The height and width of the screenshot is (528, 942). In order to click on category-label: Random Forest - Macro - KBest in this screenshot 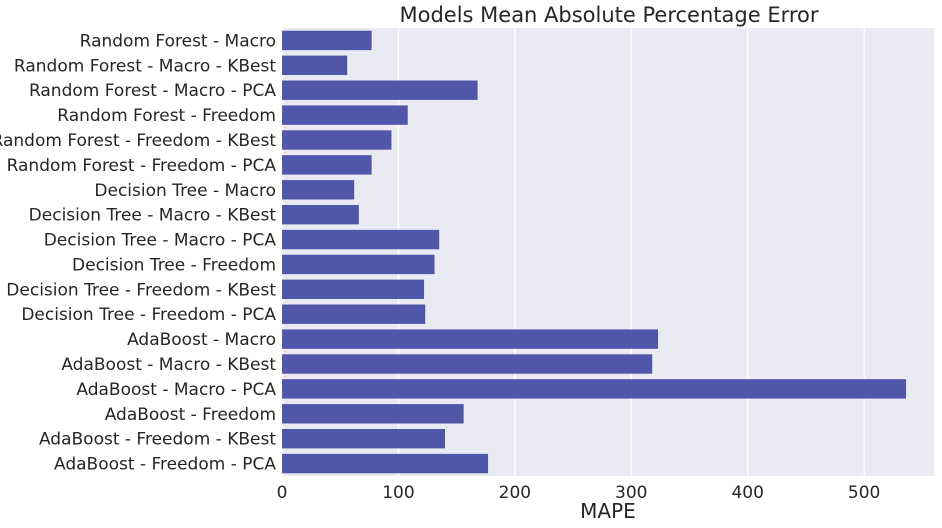, I will do `click(145, 66)`.